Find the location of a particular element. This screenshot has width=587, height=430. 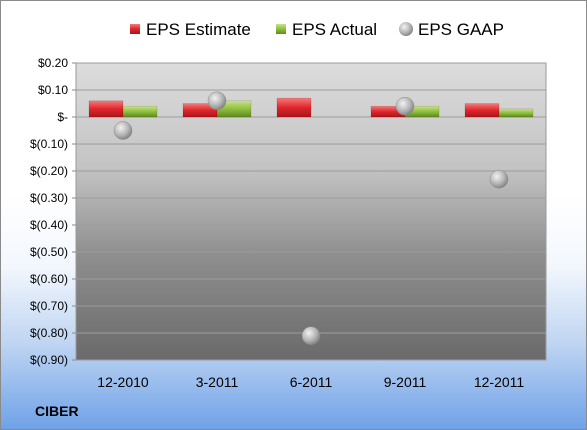

y-tick-label: $(0.80) is located at coordinates (49, 333).